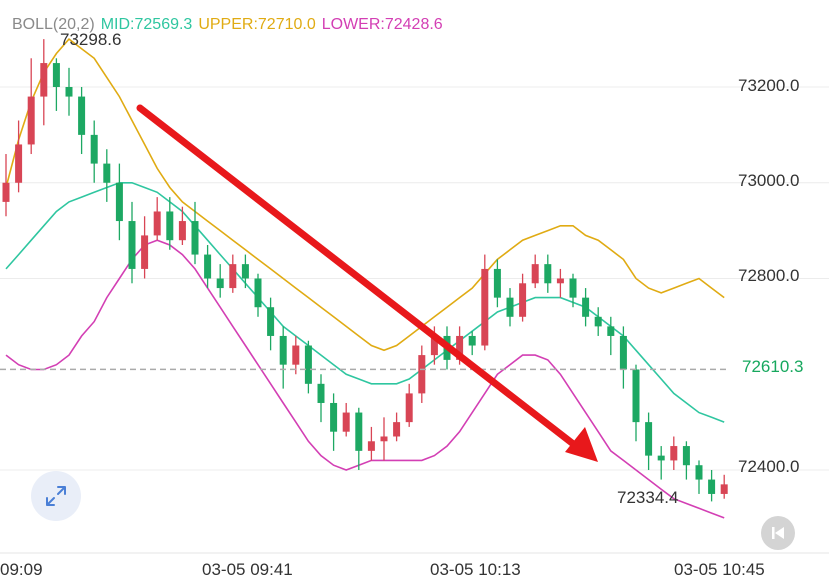 Image resolution: width=829 pixels, height=585 pixels. I want to click on high-price-annotation: 73298.6, so click(91, 39).